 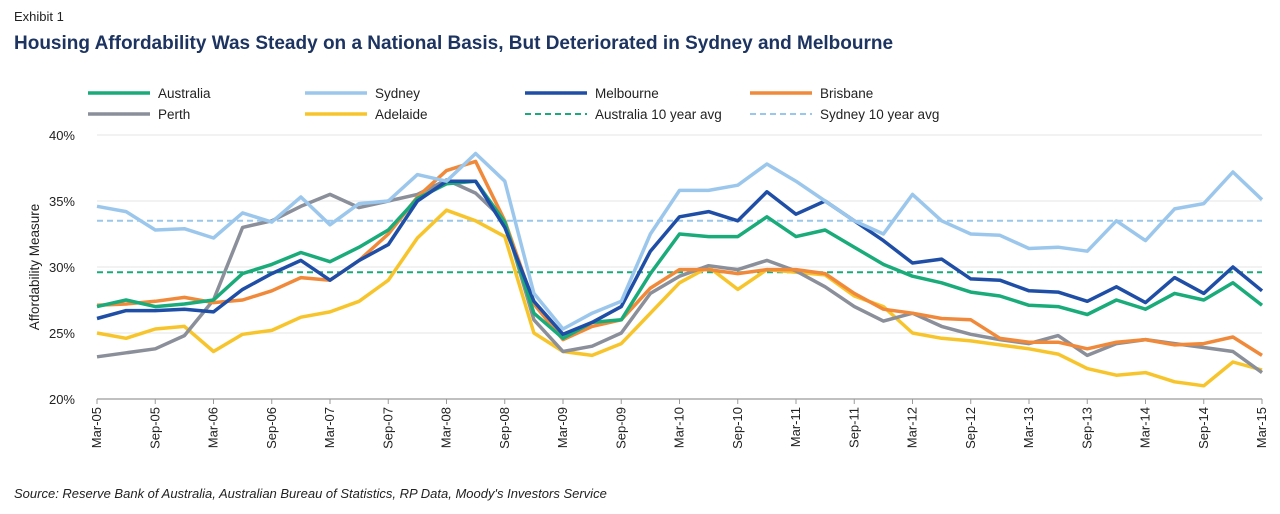 What do you see at coordinates (562, 427) in the screenshot?
I see `x-tick-label: Mar-09` at bounding box center [562, 427].